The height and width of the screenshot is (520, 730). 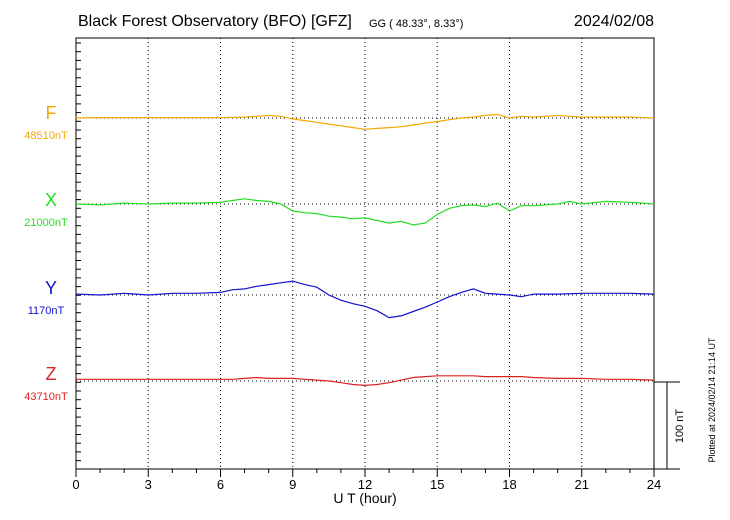 What do you see at coordinates (46, 136) in the screenshot?
I see `baseline-label-F: 48510nT` at bounding box center [46, 136].